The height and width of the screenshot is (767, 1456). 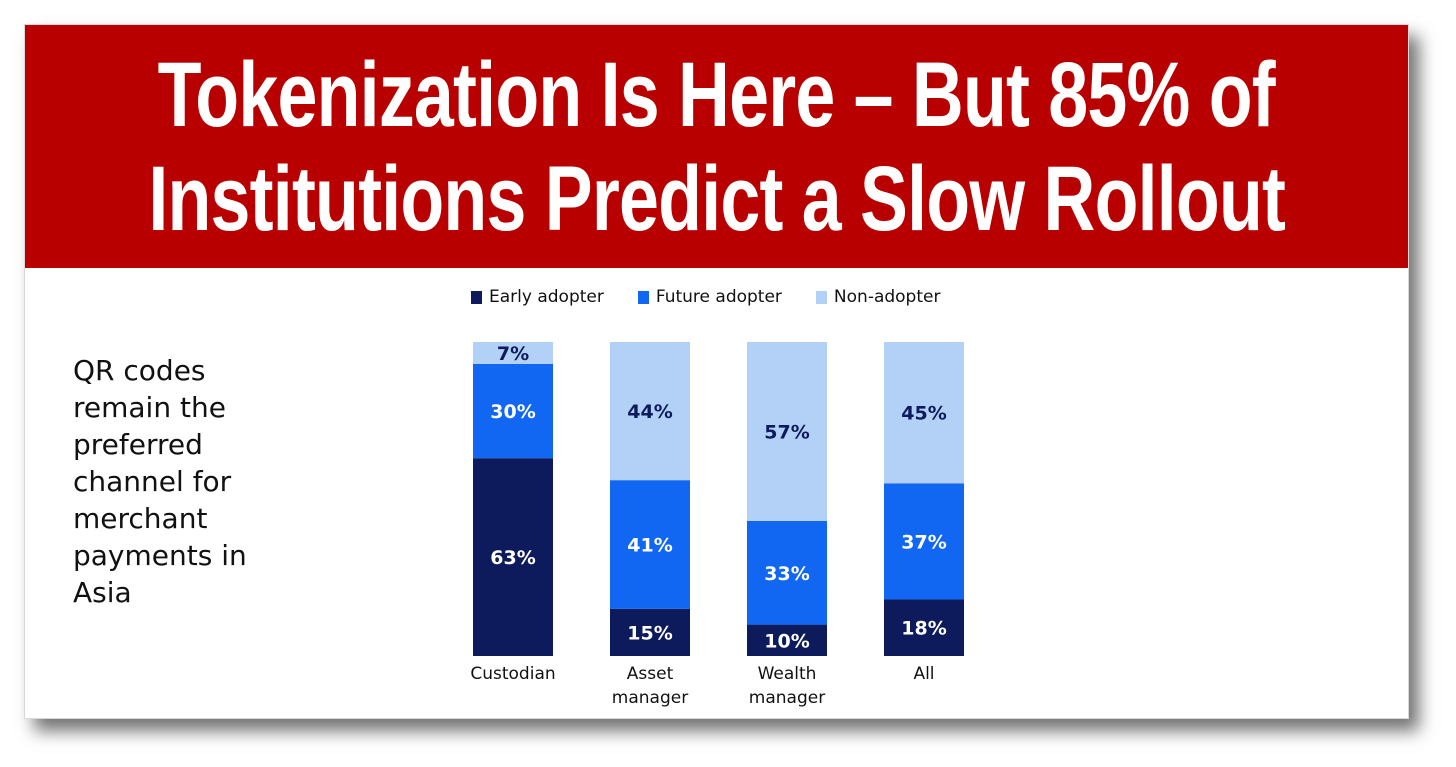 I want to click on legend-item-future: Future adopter, so click(x=709, y=297).